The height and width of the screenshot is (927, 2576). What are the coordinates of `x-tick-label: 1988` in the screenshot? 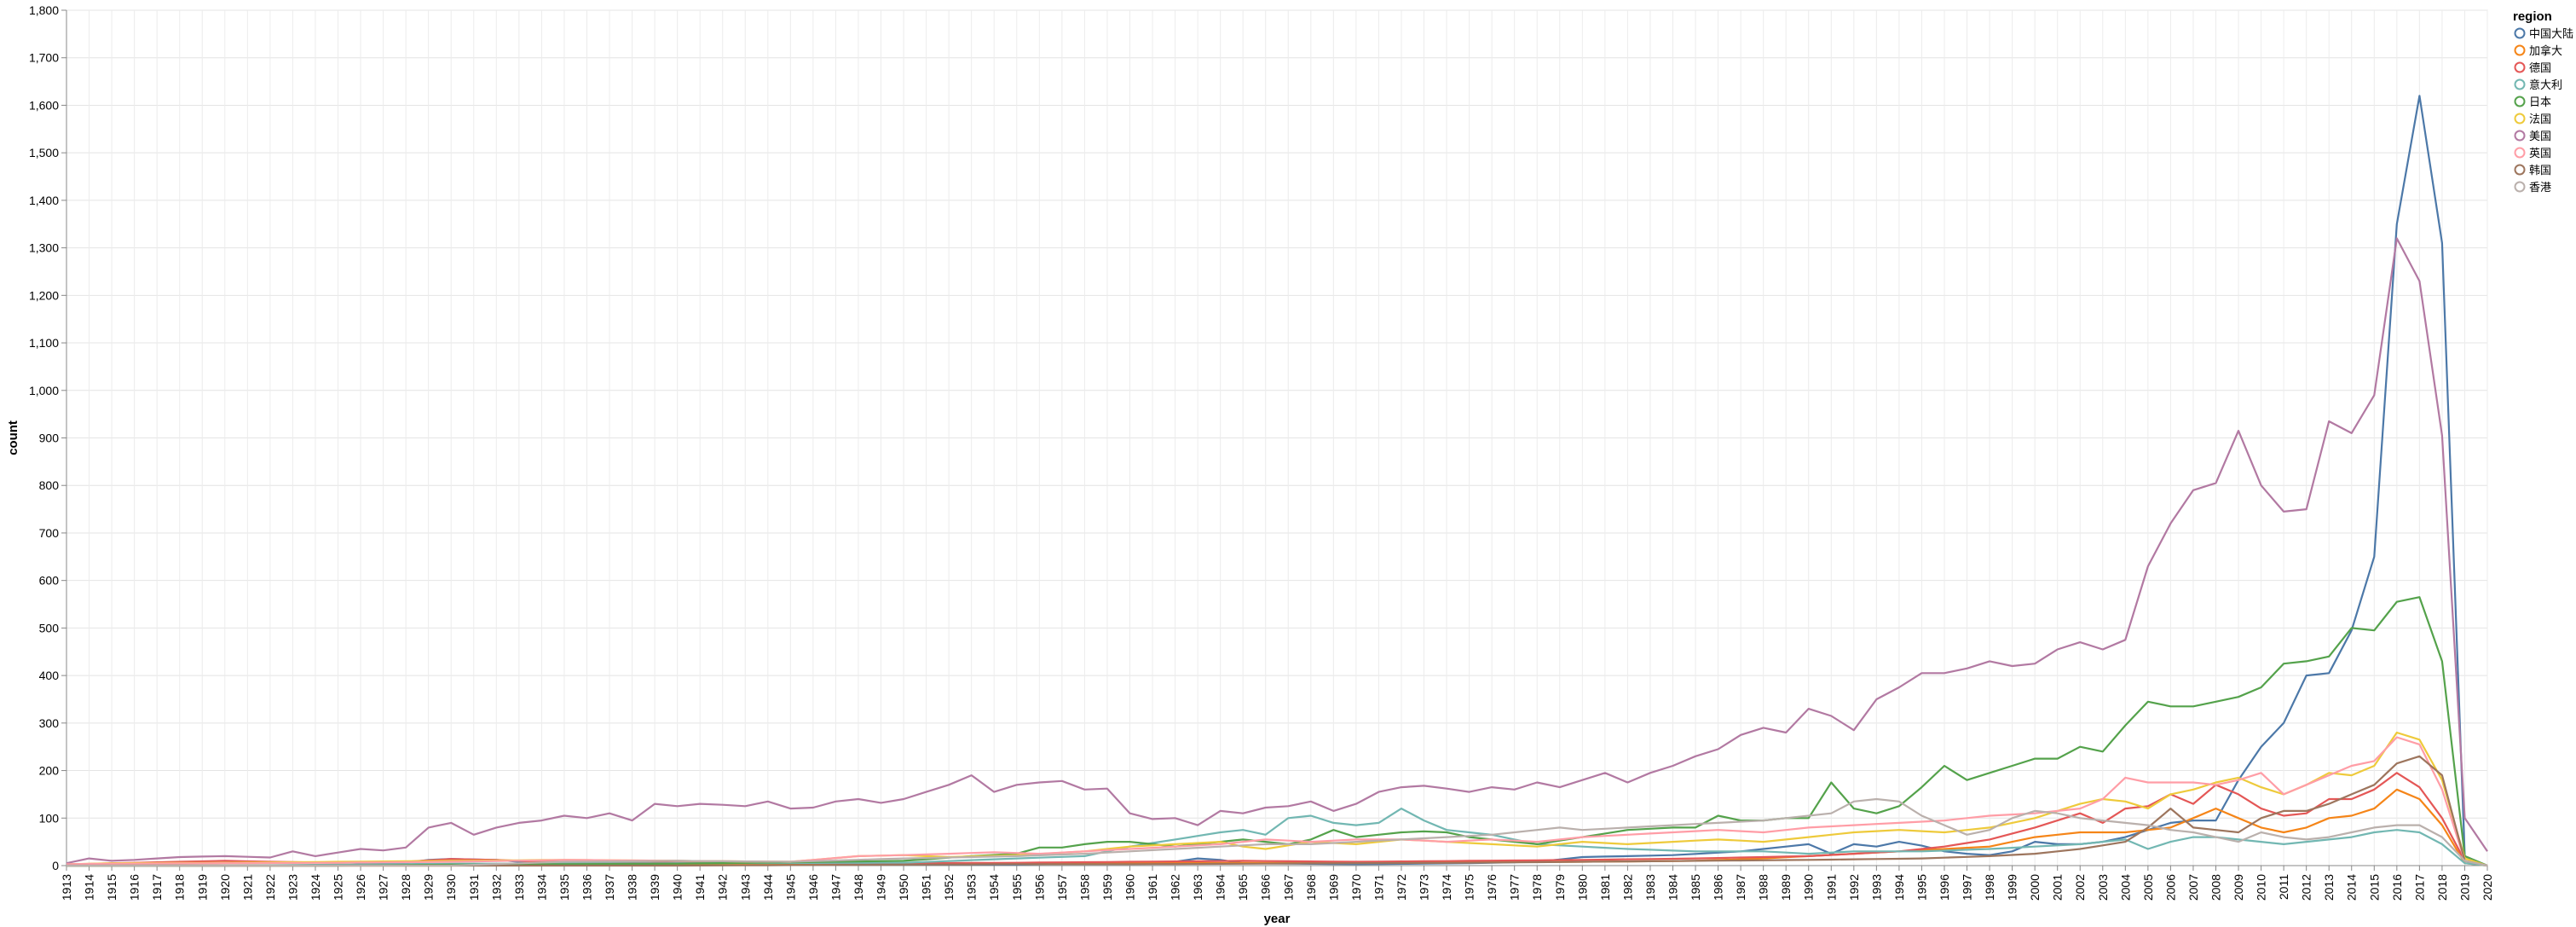 It's located at (1763, 888).